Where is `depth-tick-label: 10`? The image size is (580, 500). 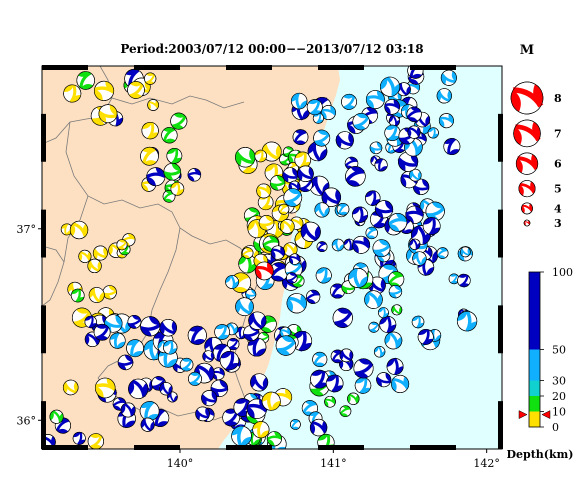 depth-tick-label: 10 is located at coordinates (559, 412).